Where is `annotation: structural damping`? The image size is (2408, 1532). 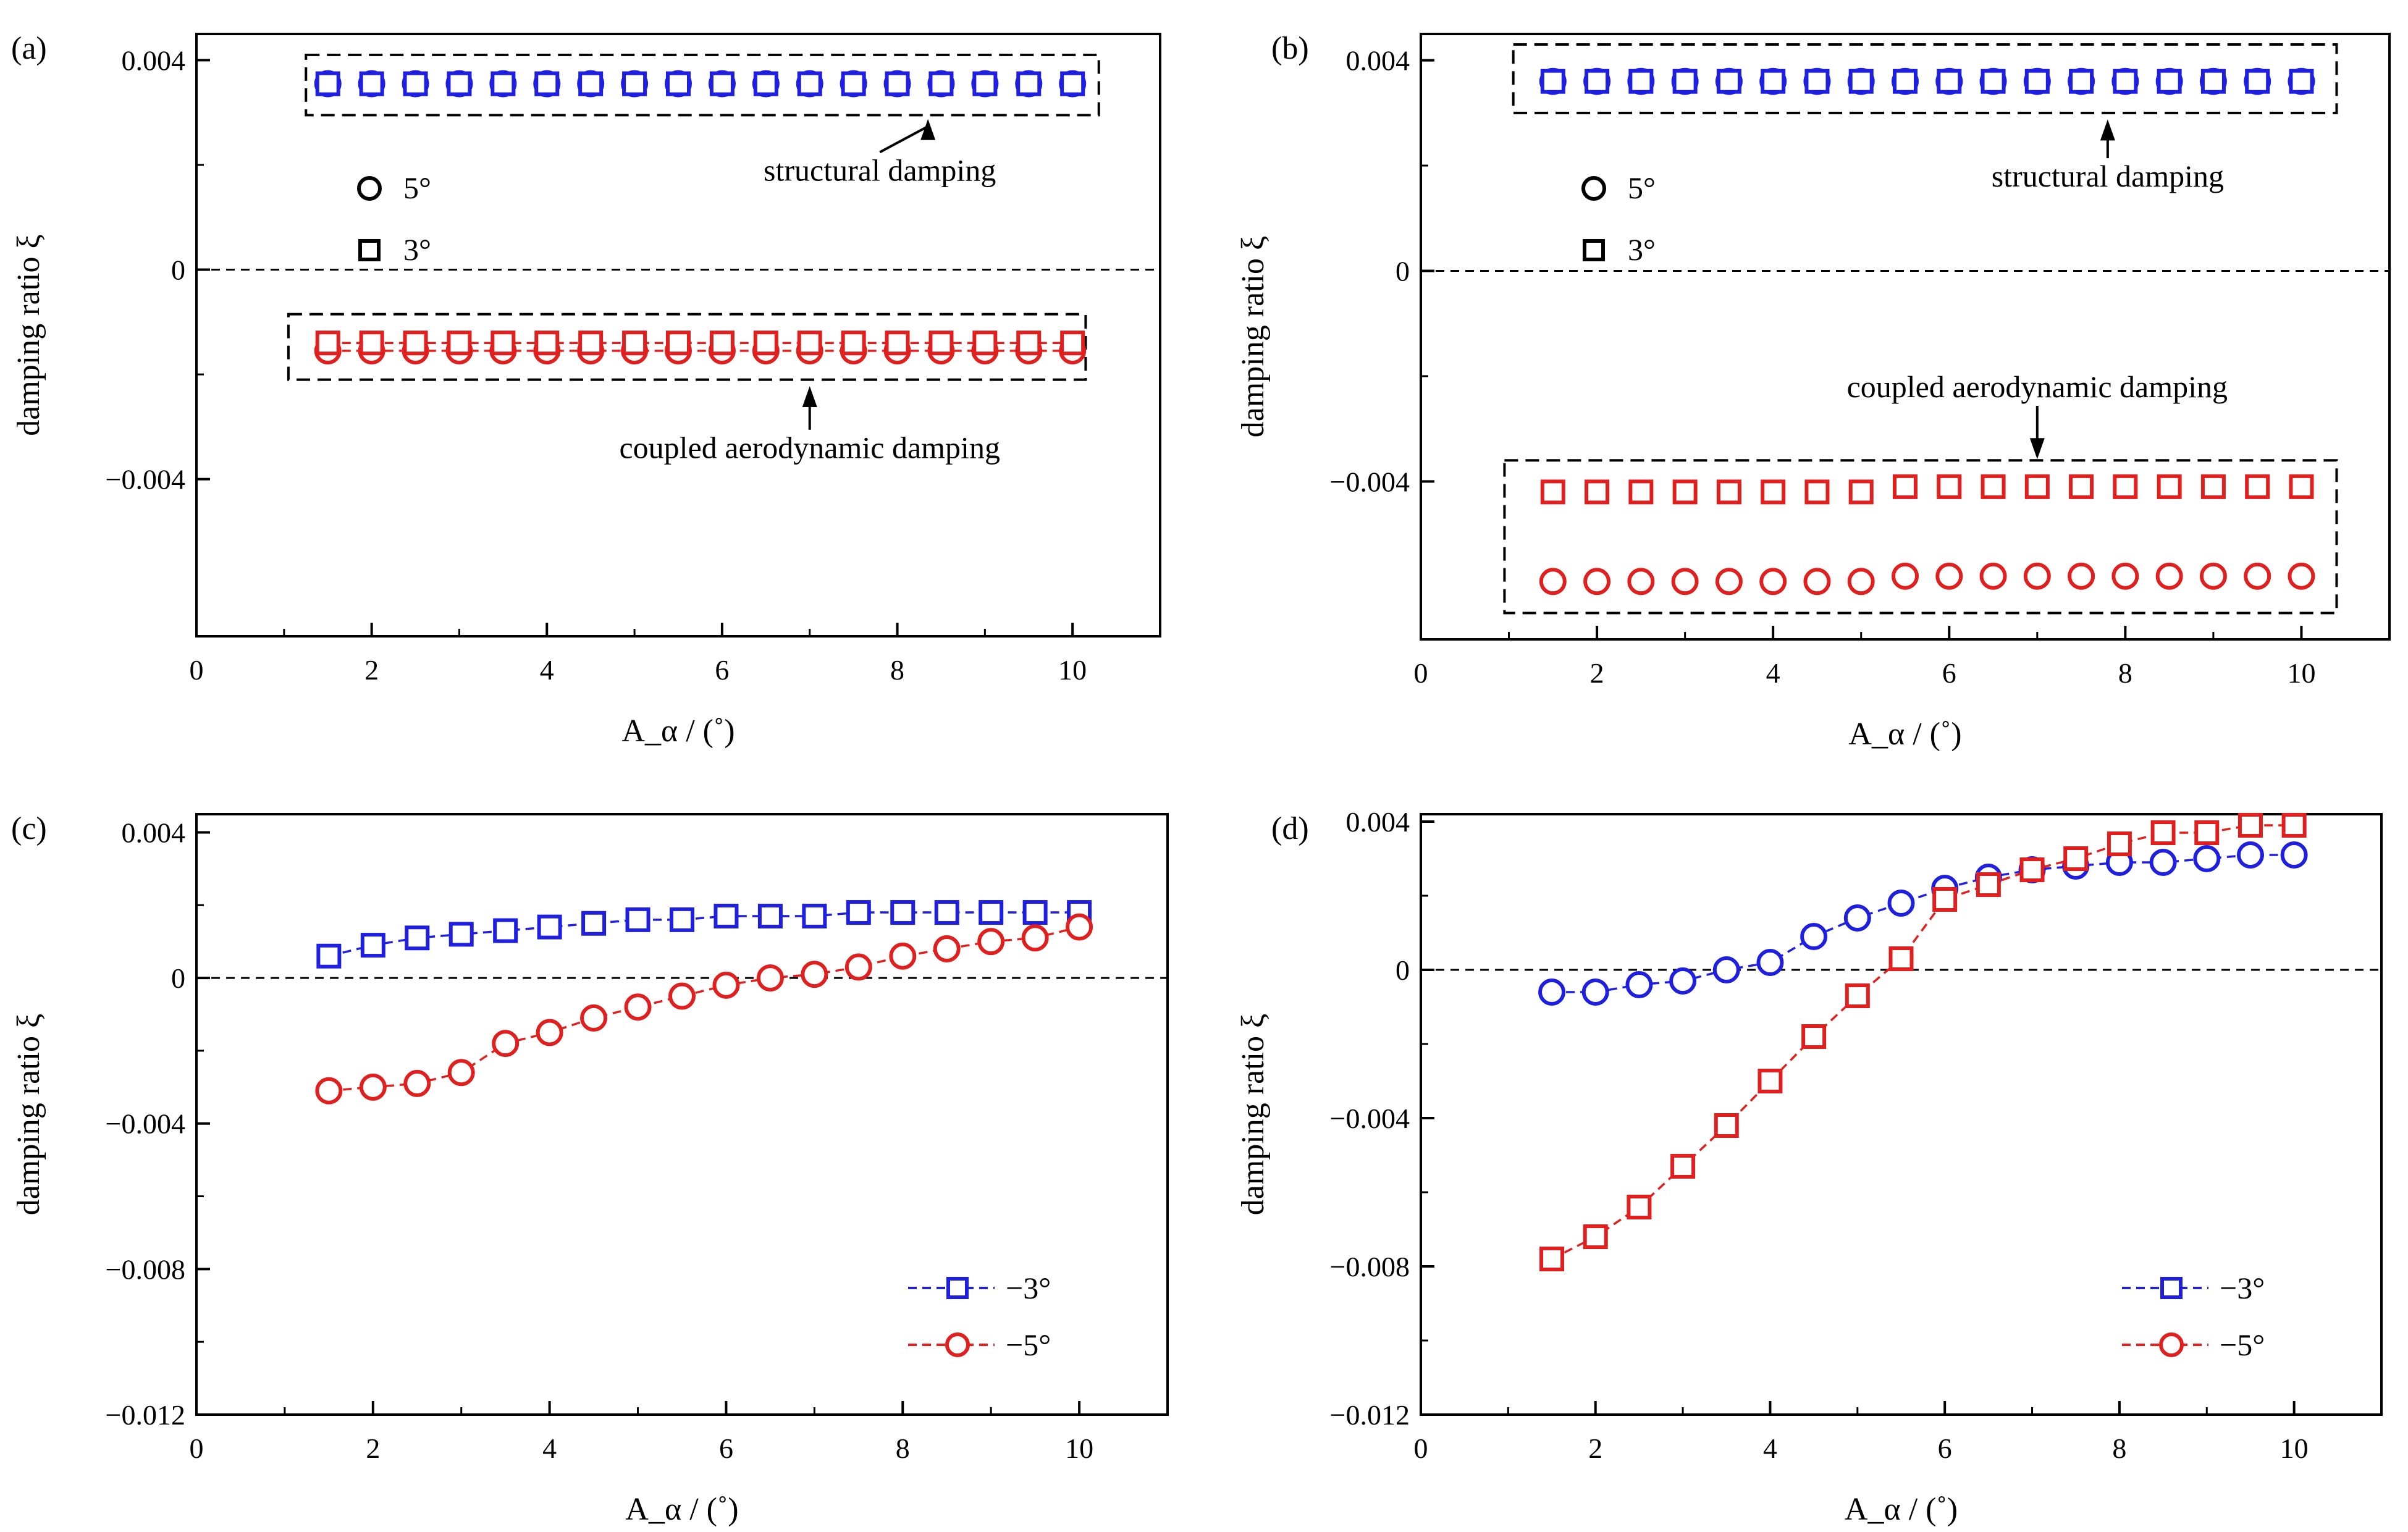
annotation: structural damping is located at coordinates (880, 153).